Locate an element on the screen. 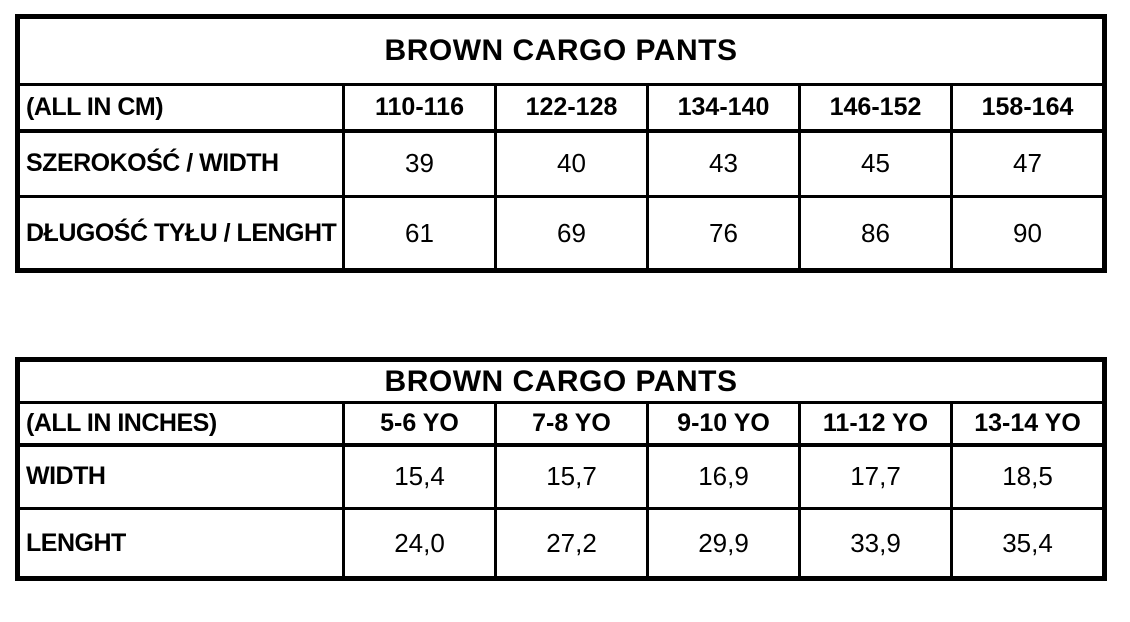 Image resolution: width=1130 pixels, height=622 pixels. age-column-header: 5-6 YO is located at coordinates (419, 424).